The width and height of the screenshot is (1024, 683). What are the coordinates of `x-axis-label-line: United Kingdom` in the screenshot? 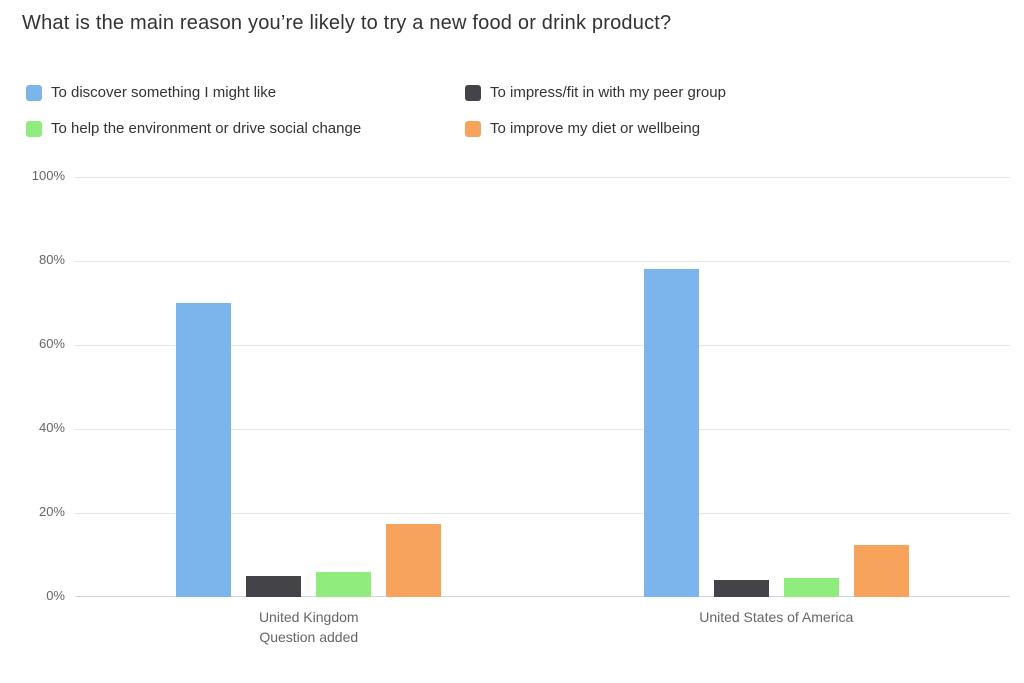 It's located at (308, 617).